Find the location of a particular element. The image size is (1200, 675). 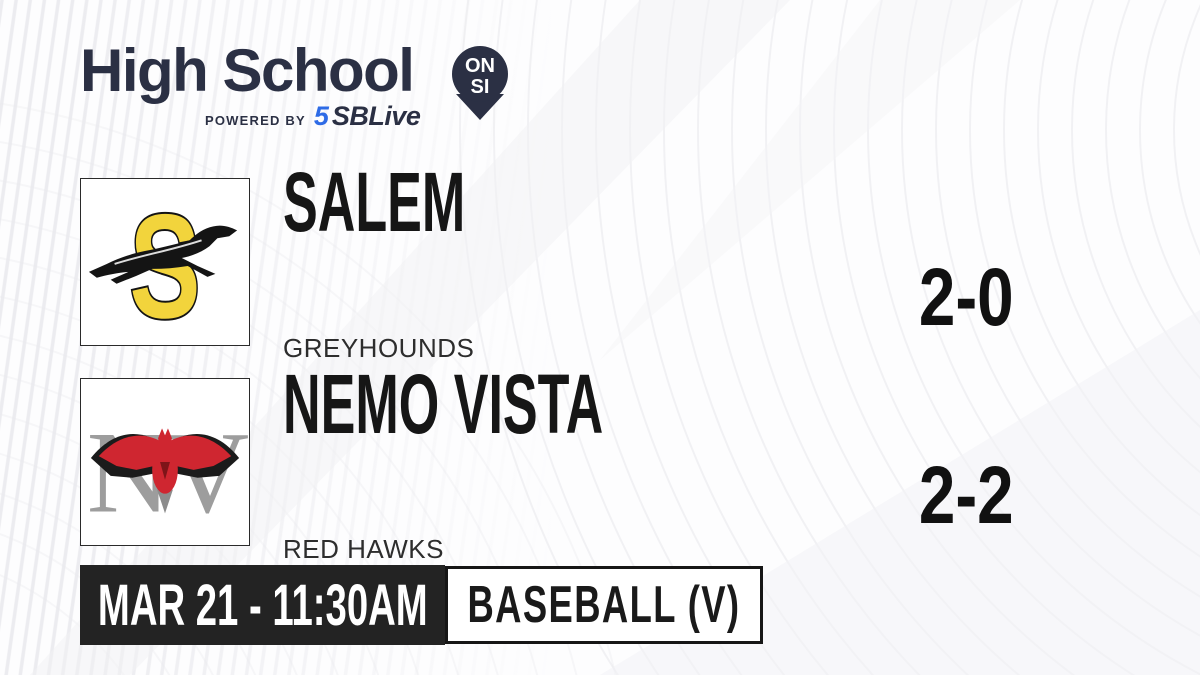

red-hawk-icon is located at coordinates (165, 471).